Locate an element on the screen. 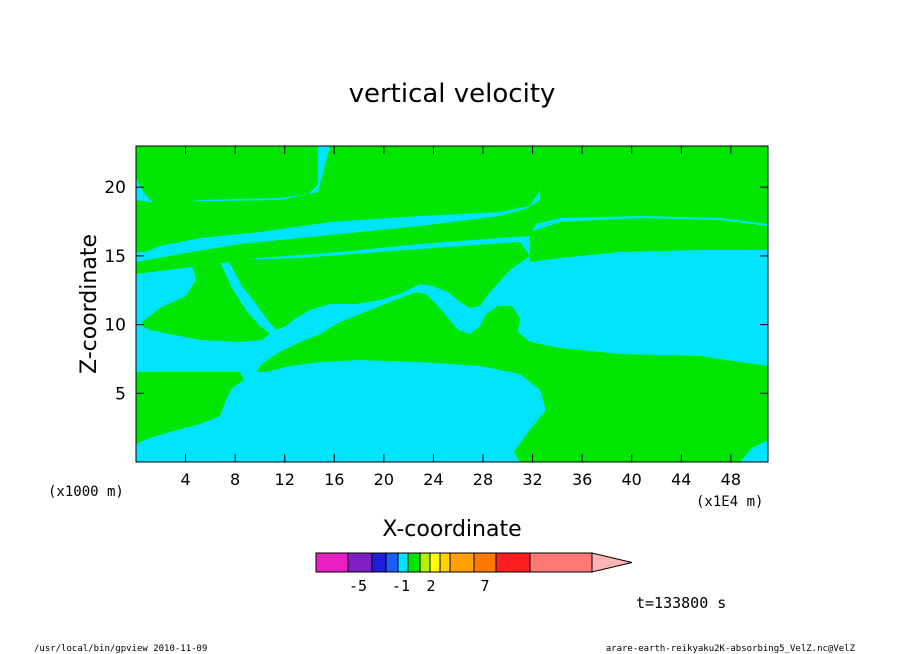  y-tick-label: 15 is located at coordinates (115, 257).